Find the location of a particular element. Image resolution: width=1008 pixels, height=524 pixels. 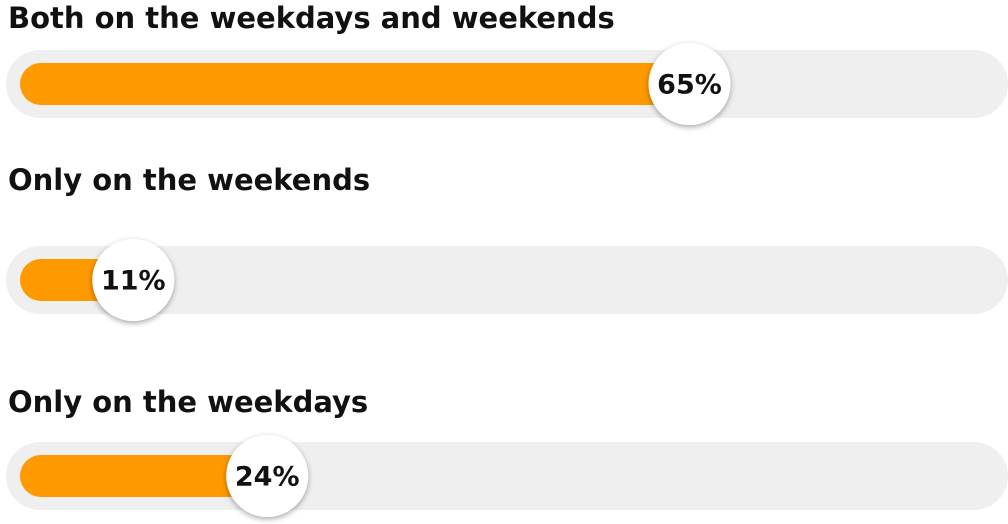

category-label: Only on the weekdays is located at coordinates (188, 402).